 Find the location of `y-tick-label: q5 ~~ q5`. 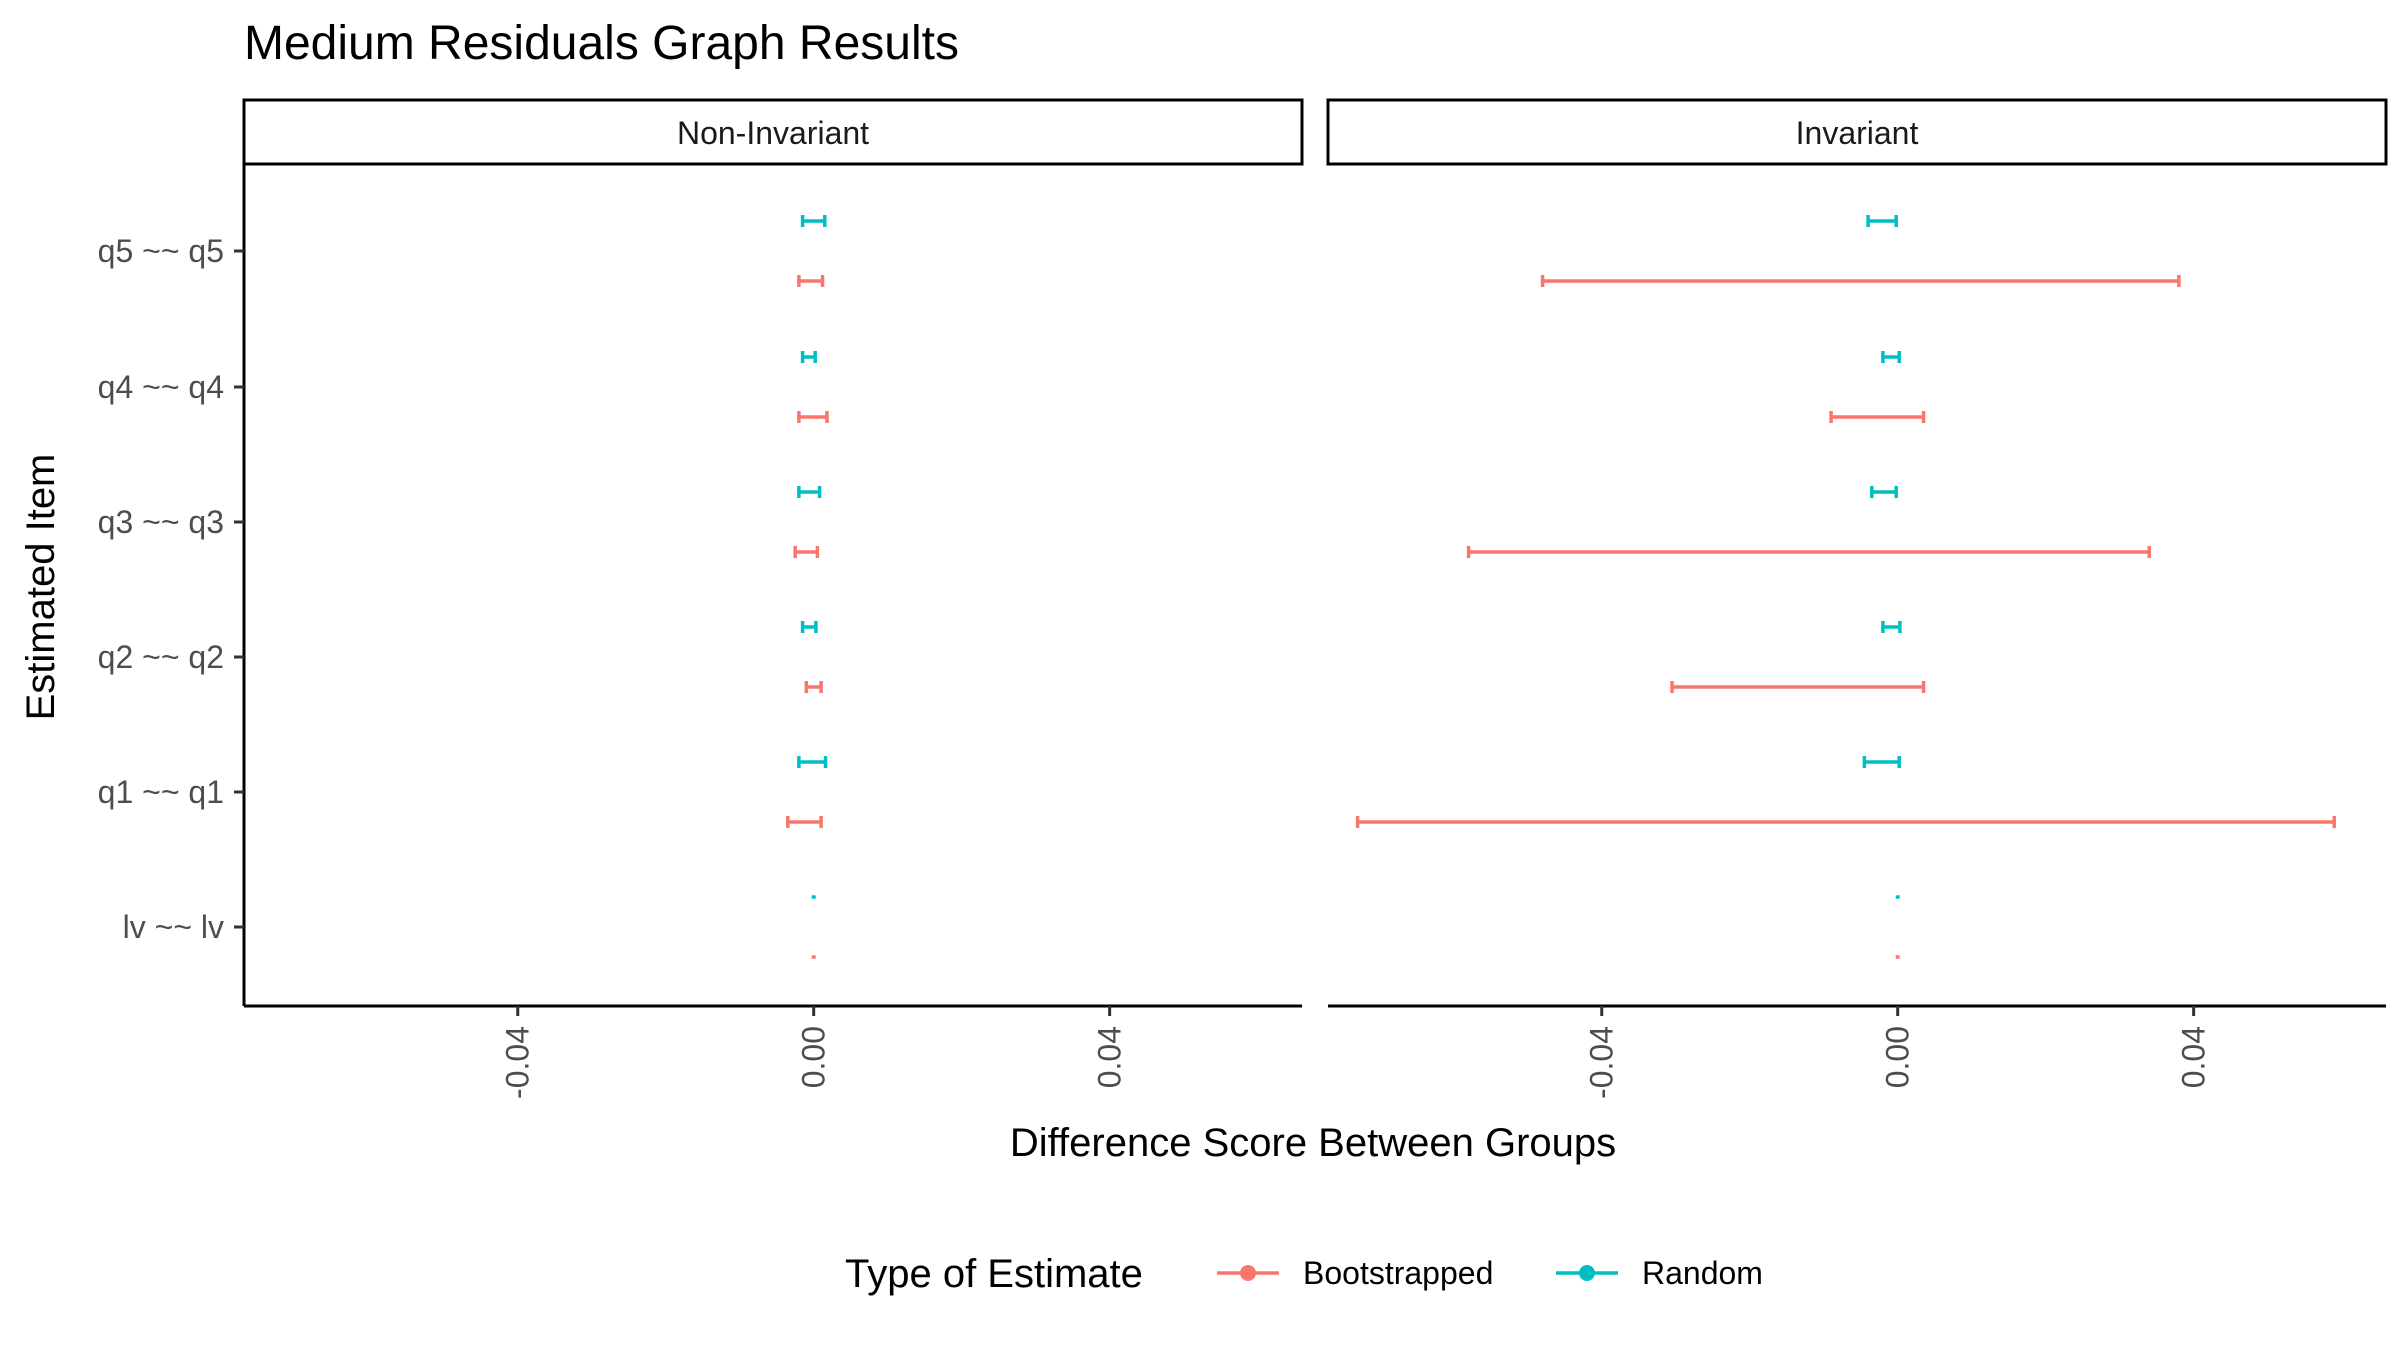

y-tick-label: q5 ~~ q5 is located at coordinates (161, 251).